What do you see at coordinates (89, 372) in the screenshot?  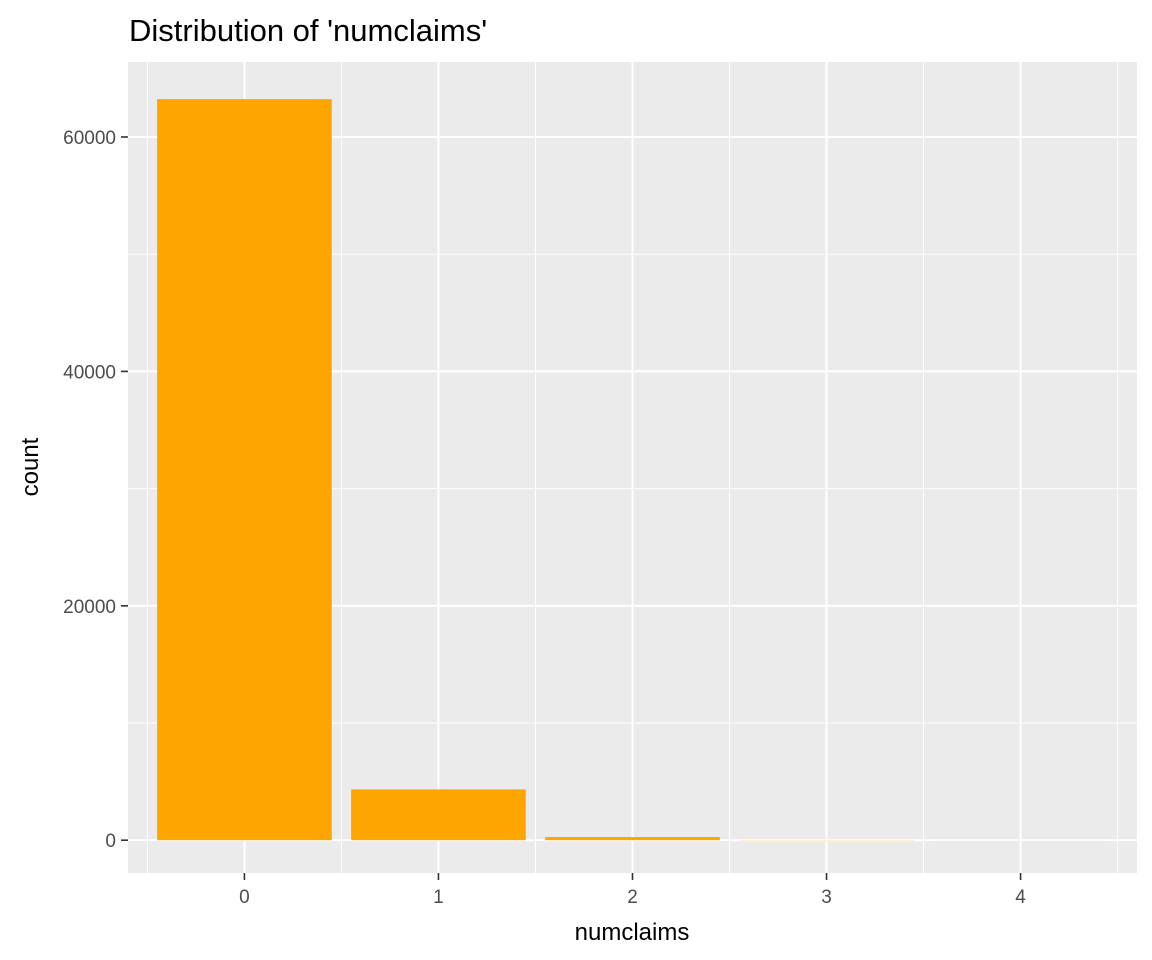 I see `y-tick-label: 40000` at bounding box center [89, 372].